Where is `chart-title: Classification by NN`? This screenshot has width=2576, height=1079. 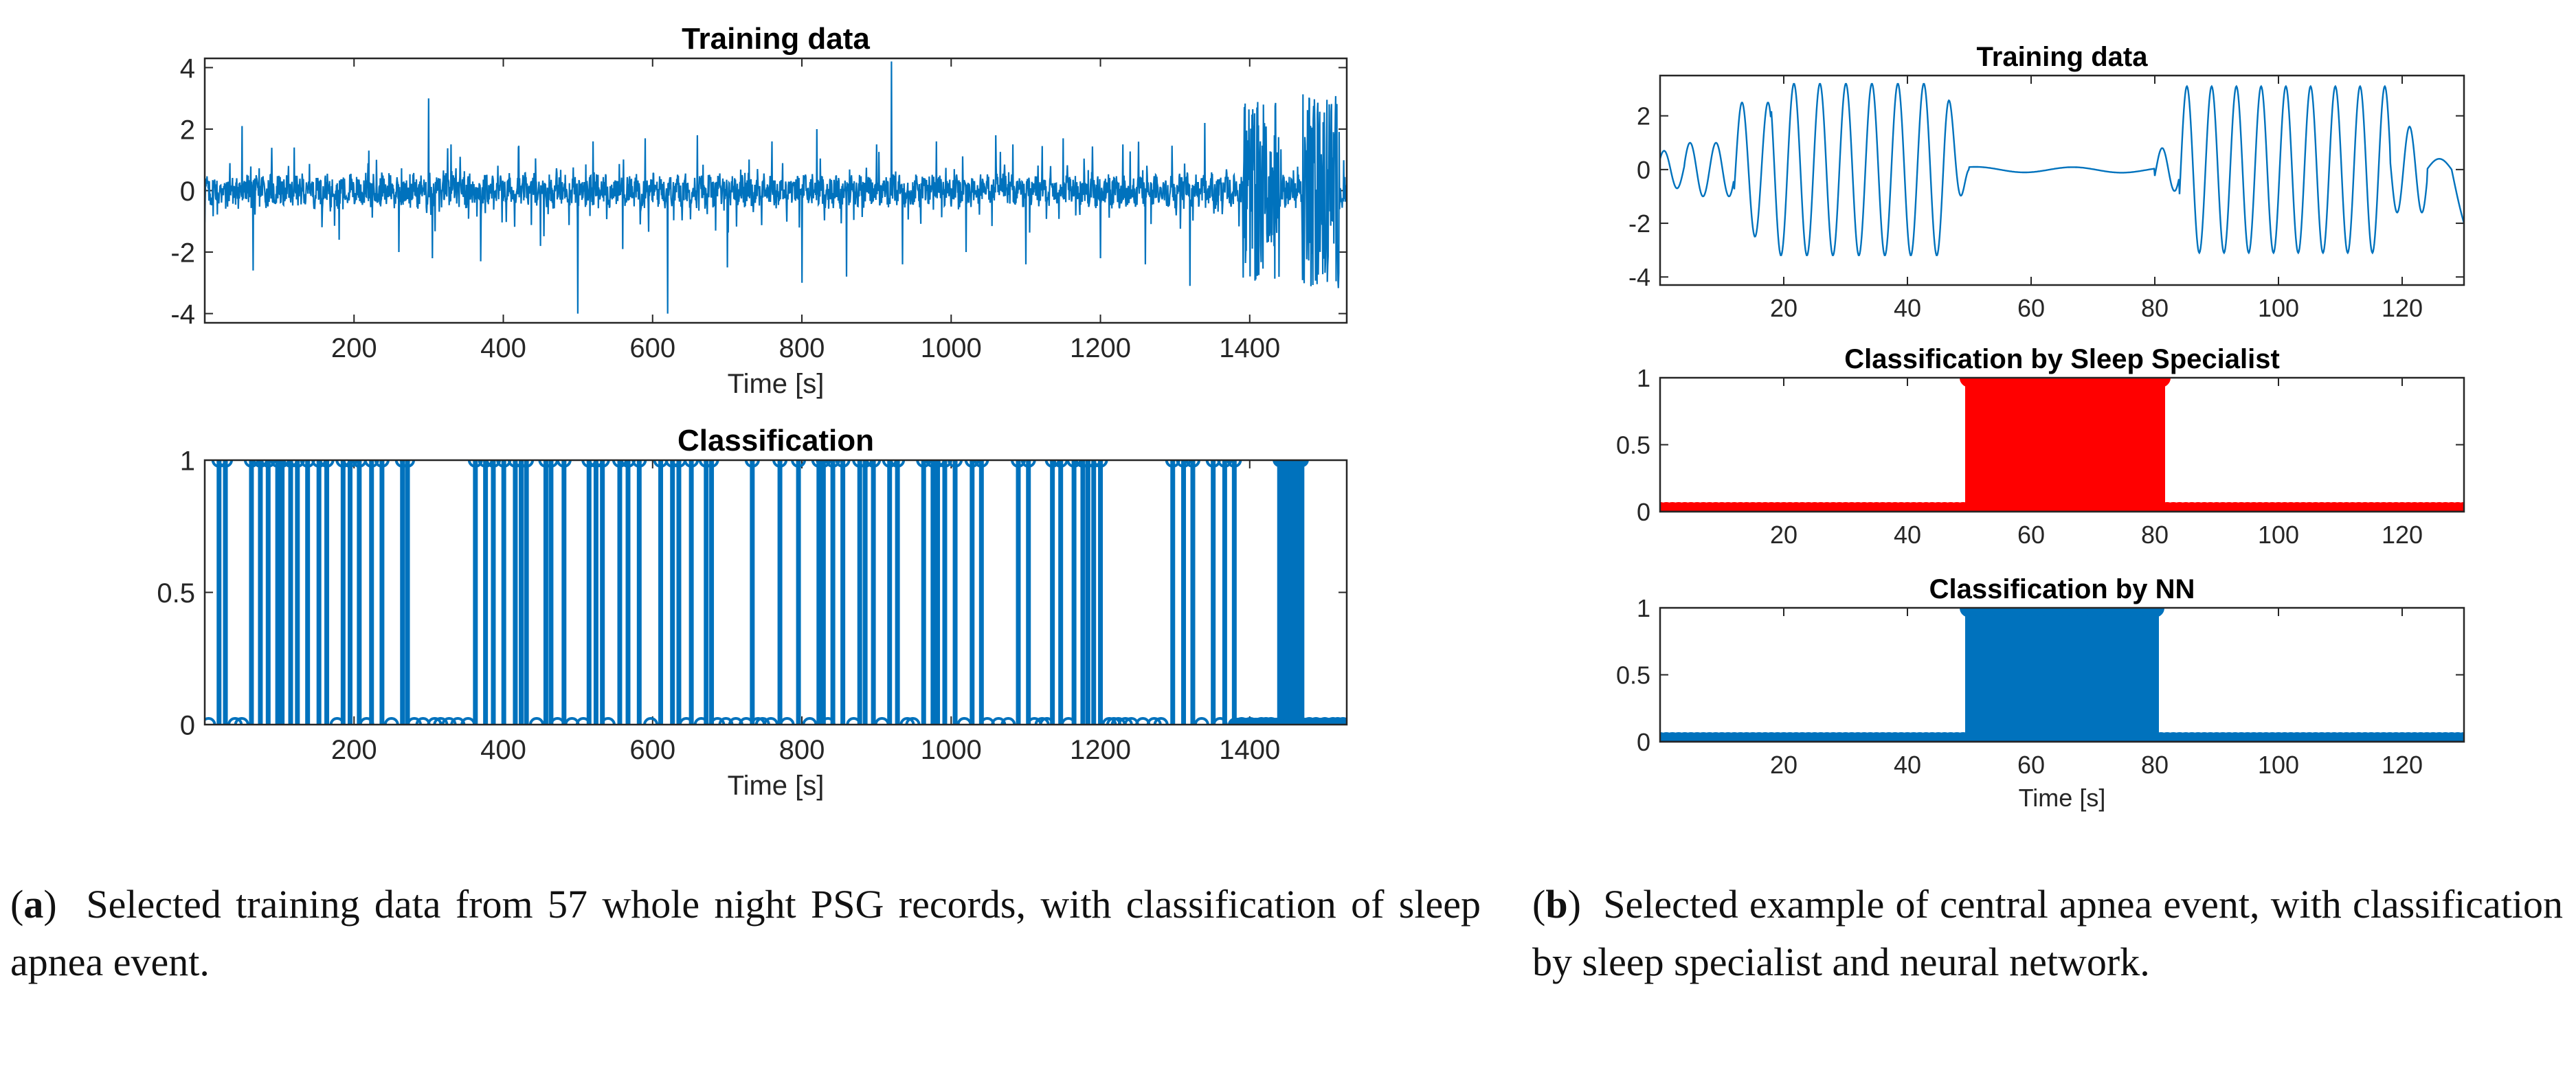 chart-title: Classification by NN is located at coordinates (2062, 589).